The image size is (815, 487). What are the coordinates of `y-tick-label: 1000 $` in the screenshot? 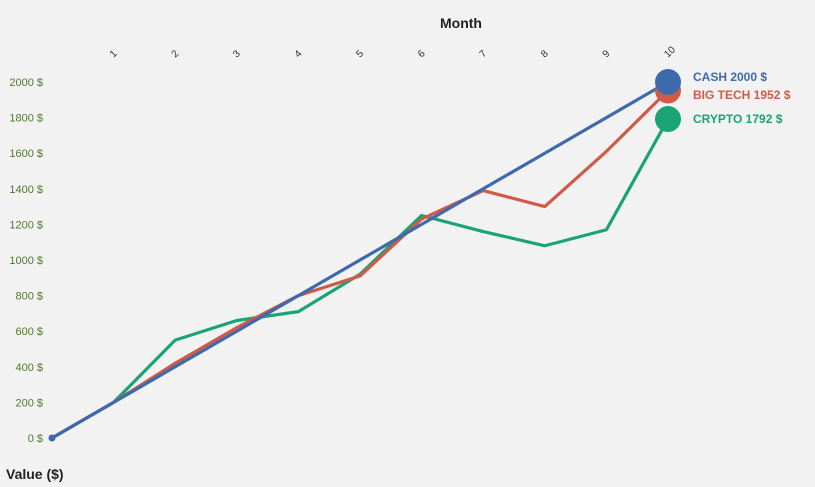 It's located at (26, 261).